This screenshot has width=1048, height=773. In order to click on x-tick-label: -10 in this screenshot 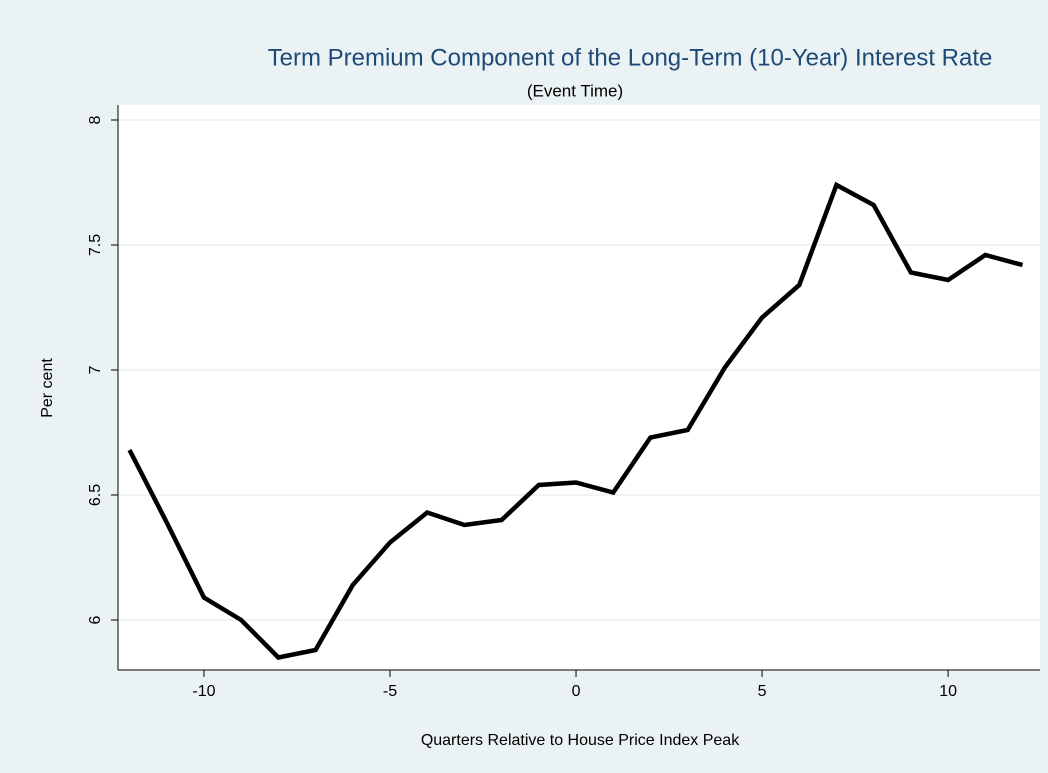, I will do `click(203, 691)`.